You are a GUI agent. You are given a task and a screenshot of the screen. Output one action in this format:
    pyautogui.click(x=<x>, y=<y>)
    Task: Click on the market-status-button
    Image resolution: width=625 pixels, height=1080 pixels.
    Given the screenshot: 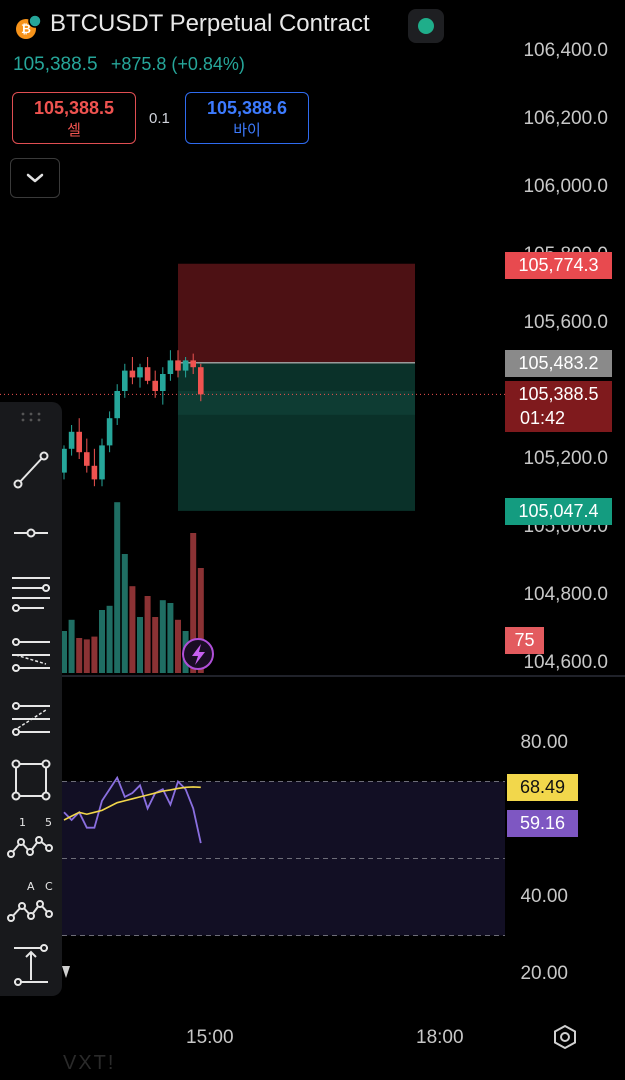 What is the action you would take?
    pyautogui.click(x=426, y=26)
    